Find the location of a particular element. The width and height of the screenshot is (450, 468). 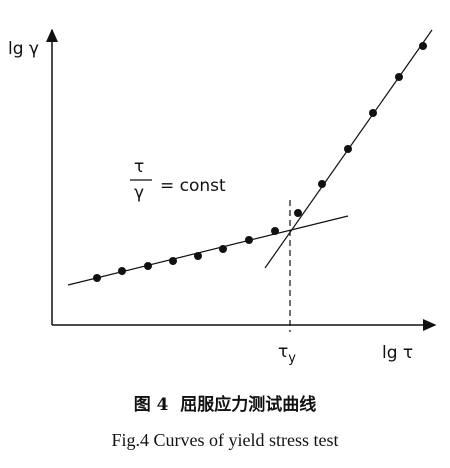

low-stress-line is located at coordinates (208, 250).